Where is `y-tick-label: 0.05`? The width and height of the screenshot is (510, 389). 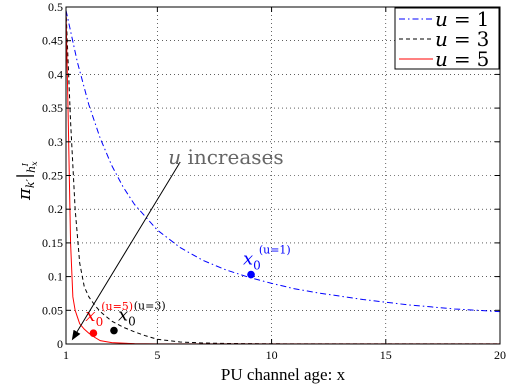 y-tick-label: 0.05 is located at coordinates (52, 310).